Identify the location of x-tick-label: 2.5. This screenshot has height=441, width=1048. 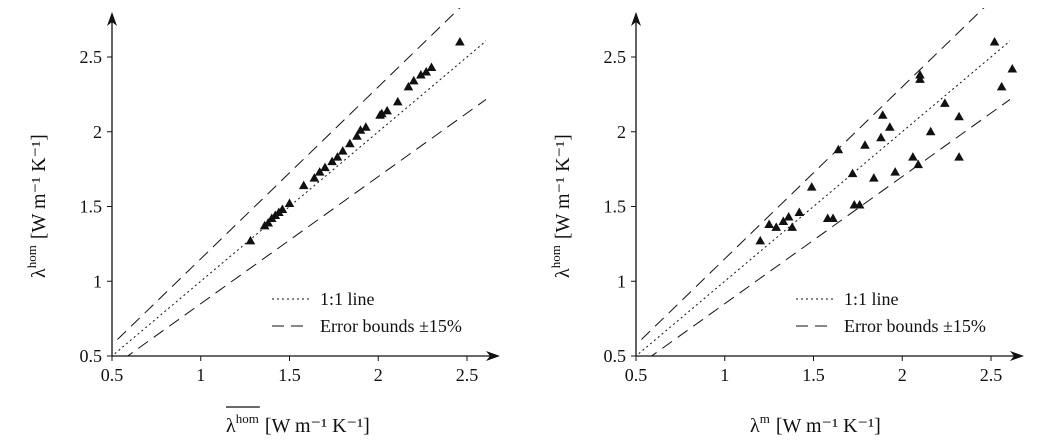
(991, 375).